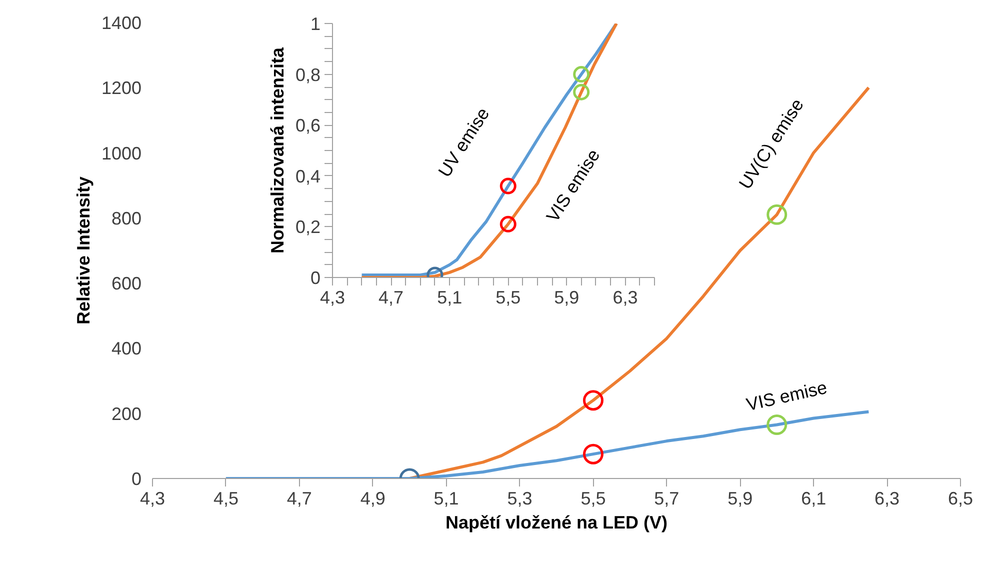  What do you see at coordinates (126, 284) in the screenshot?
I see `y-tick-label: 600` at bounding box center [126, 284].